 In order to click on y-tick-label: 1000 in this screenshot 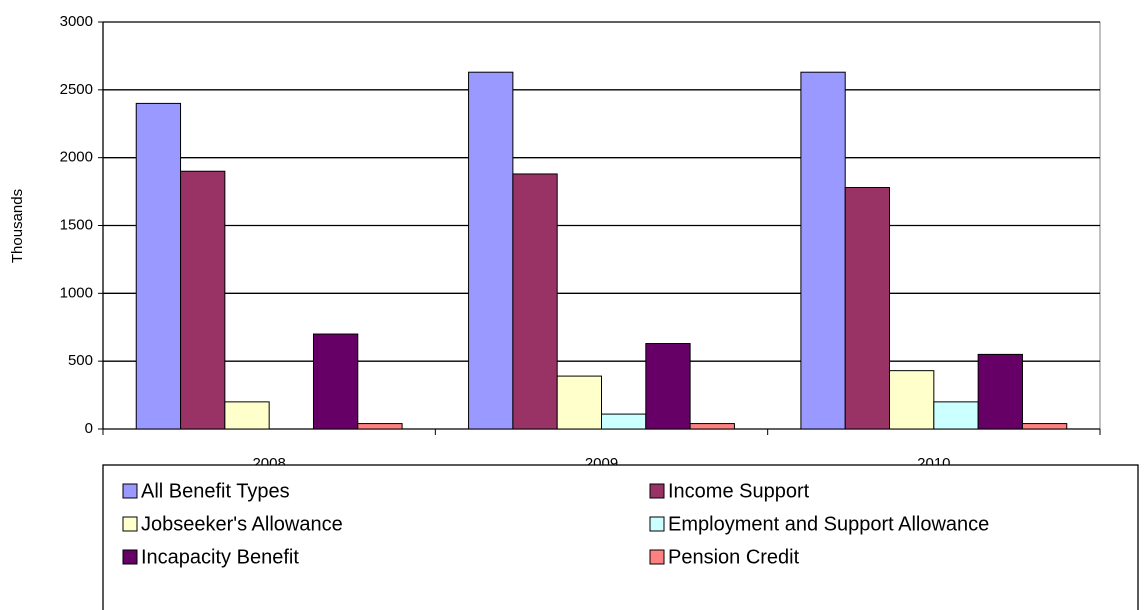, I will do `click(76, 292)`.